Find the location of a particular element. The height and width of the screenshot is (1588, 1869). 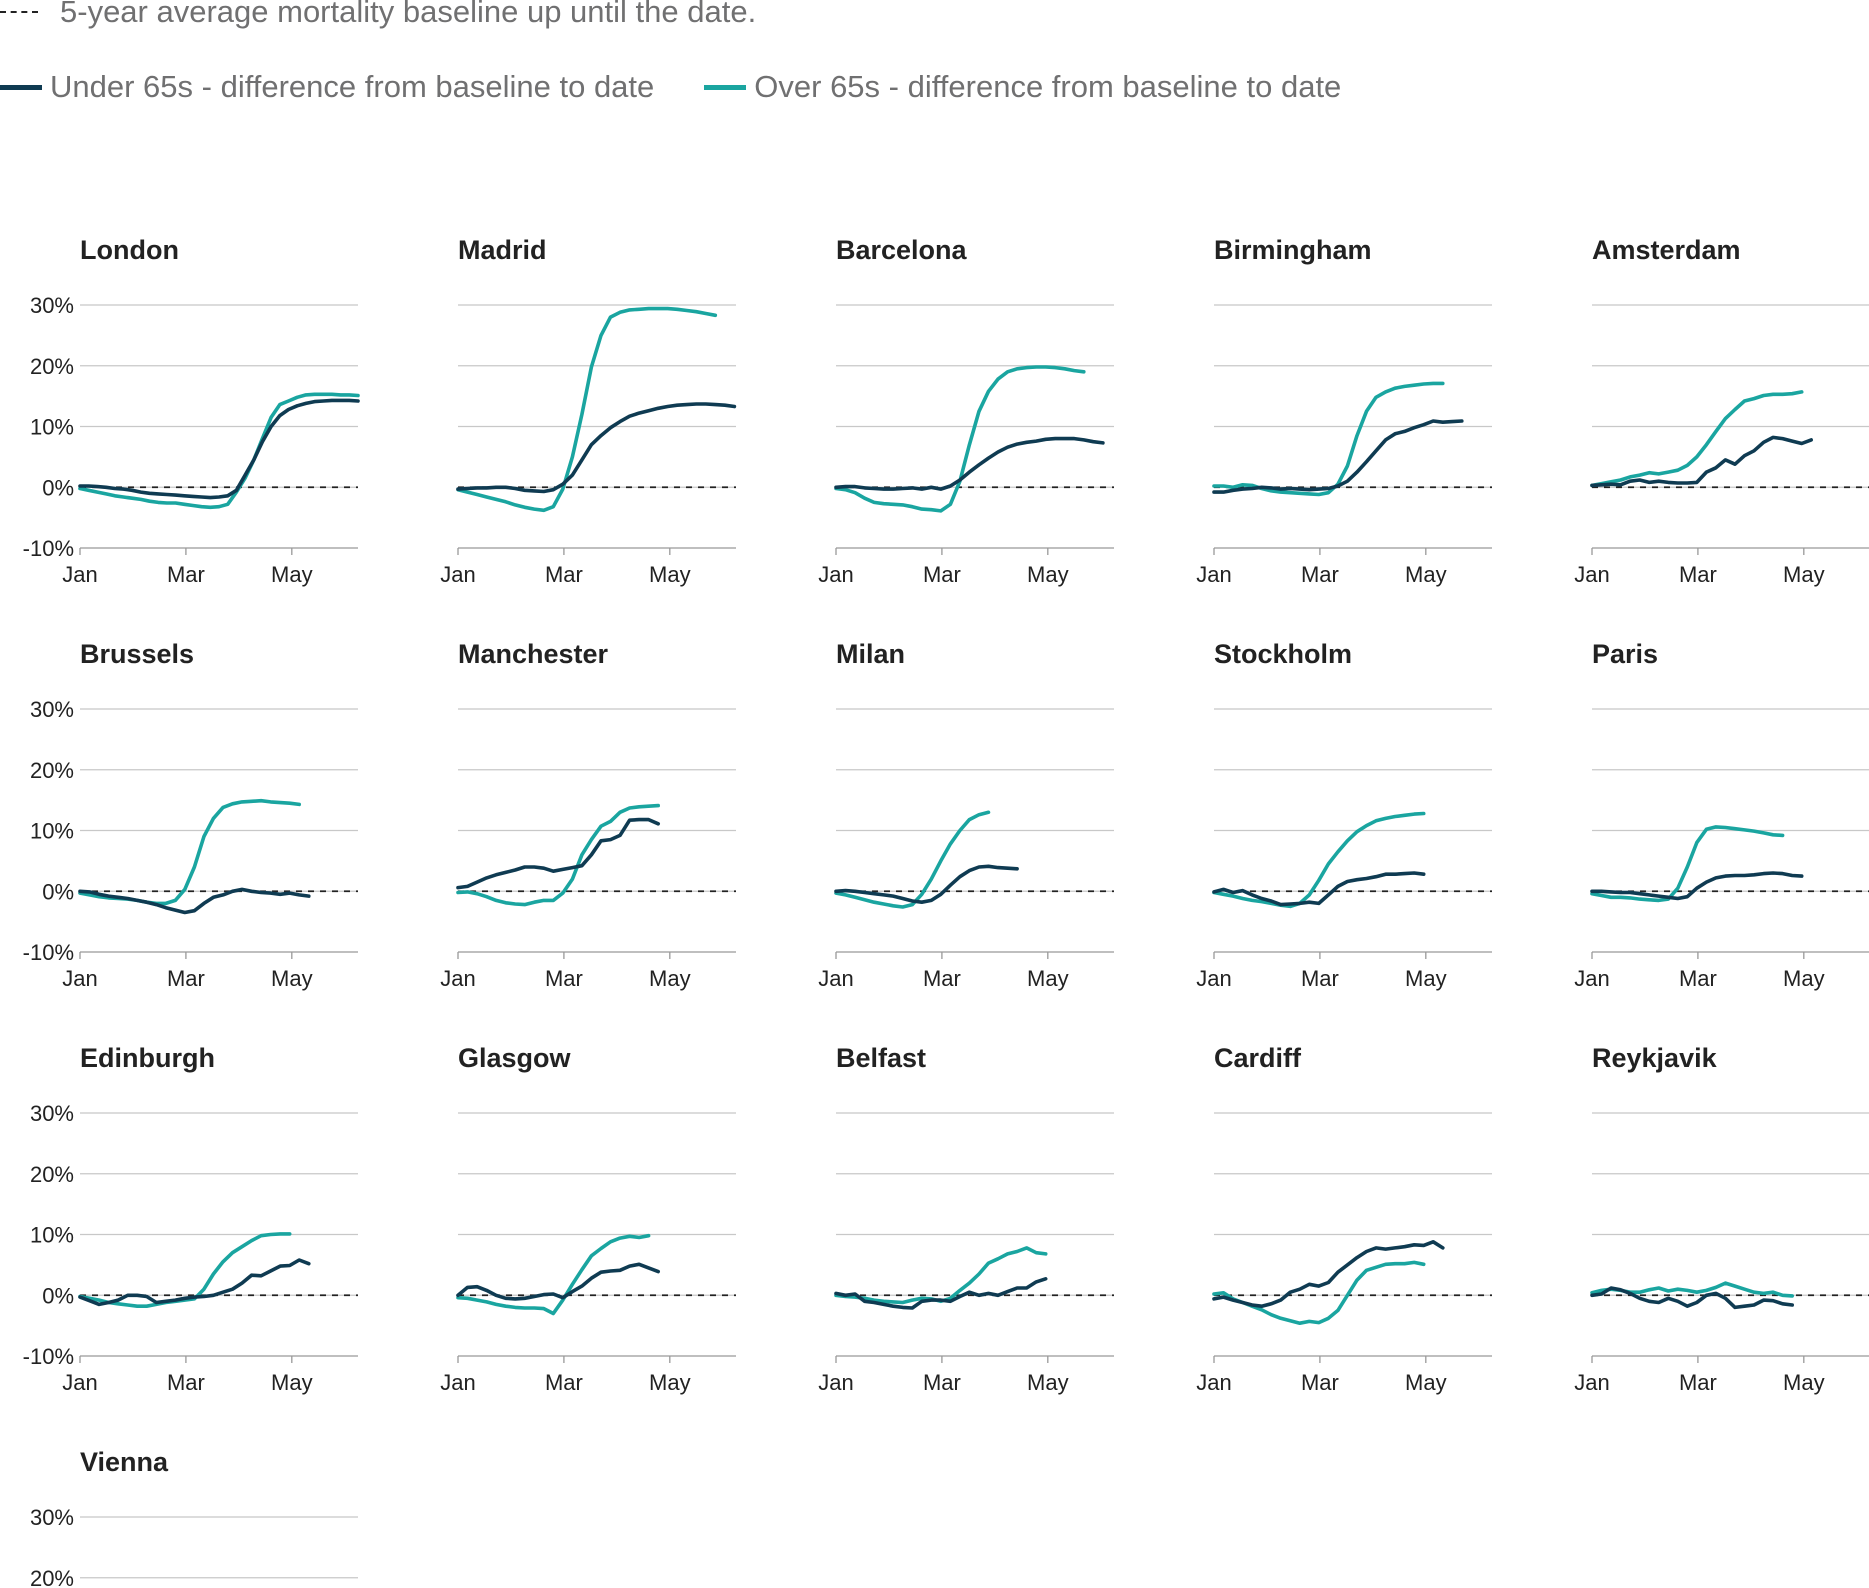

panel-title: Vienna is located at coordinates (124, 1462).